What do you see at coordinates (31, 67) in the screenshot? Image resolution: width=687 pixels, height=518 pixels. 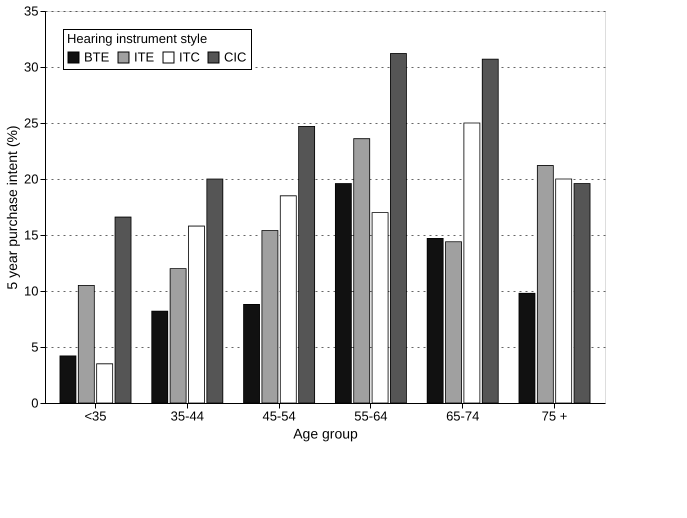 I see `y-tick-label: 30` at bounding box center [31, 67].